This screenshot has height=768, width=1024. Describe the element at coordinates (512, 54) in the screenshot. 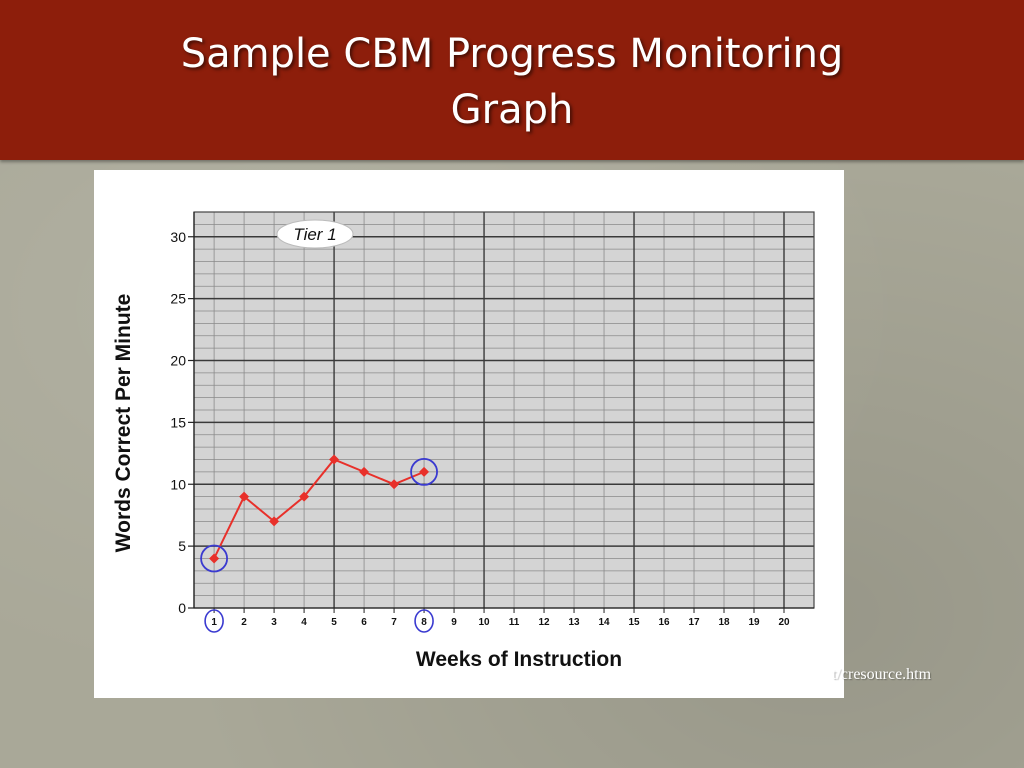

I see `slide-title-line-1: Sample CBM Progress Monitoring` at that location.